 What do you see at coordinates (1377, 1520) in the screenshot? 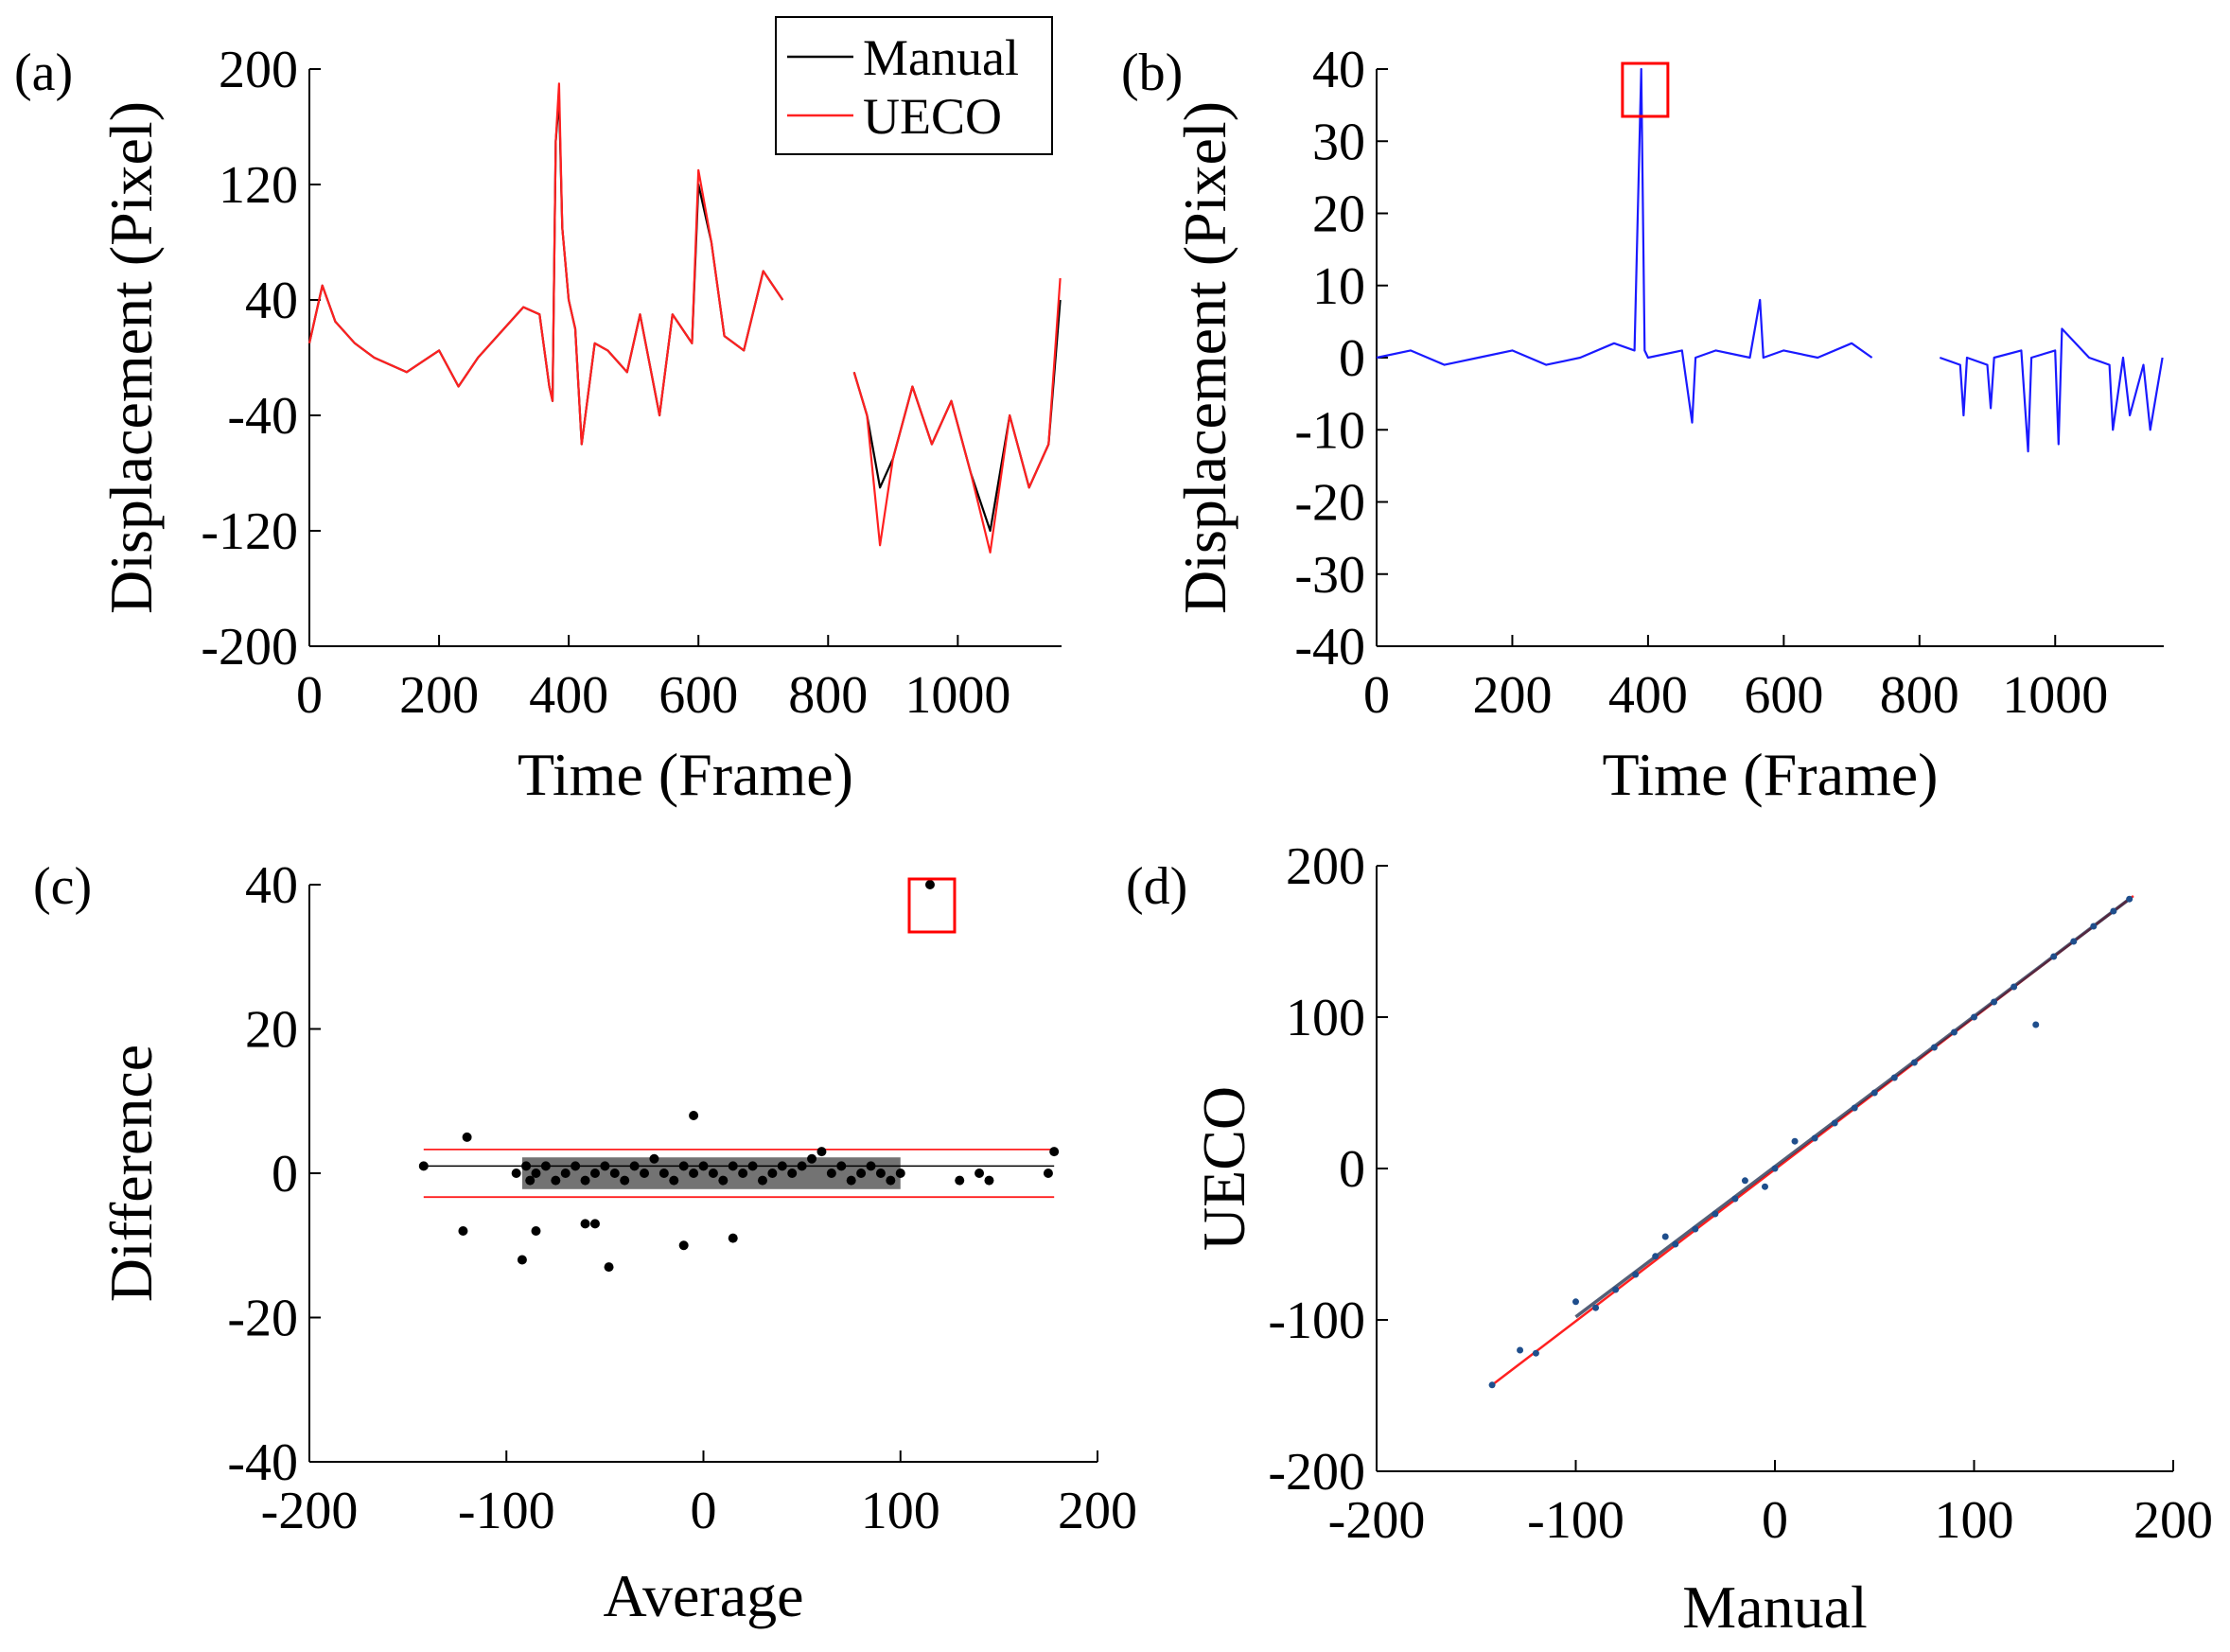
I see `x-tick-label: -200` at bounding box center [1377, 1520].